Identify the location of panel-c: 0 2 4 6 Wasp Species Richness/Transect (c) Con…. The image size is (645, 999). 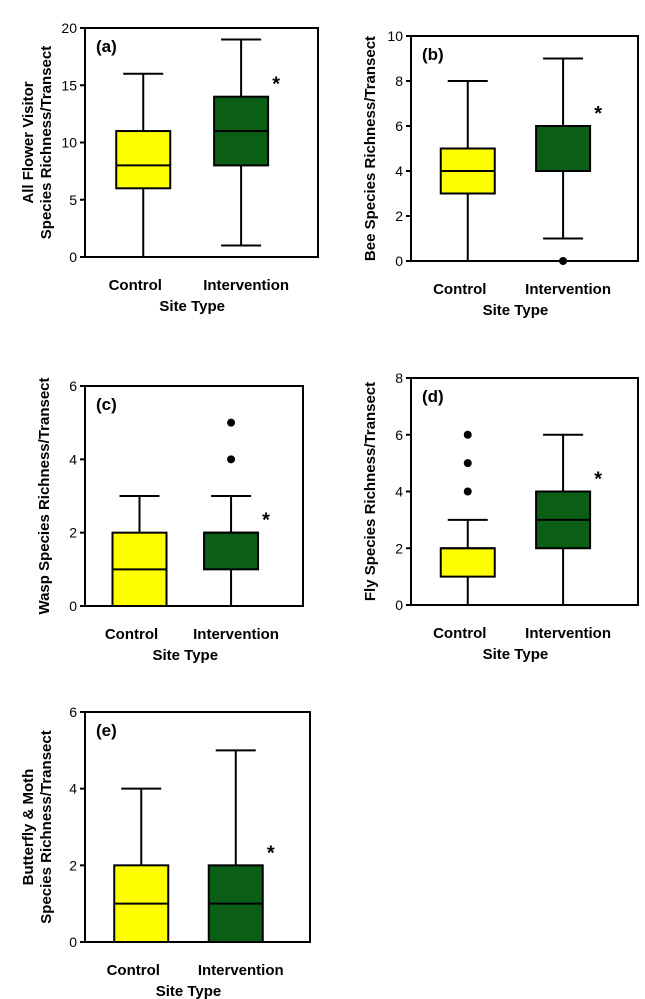
(170, 520).